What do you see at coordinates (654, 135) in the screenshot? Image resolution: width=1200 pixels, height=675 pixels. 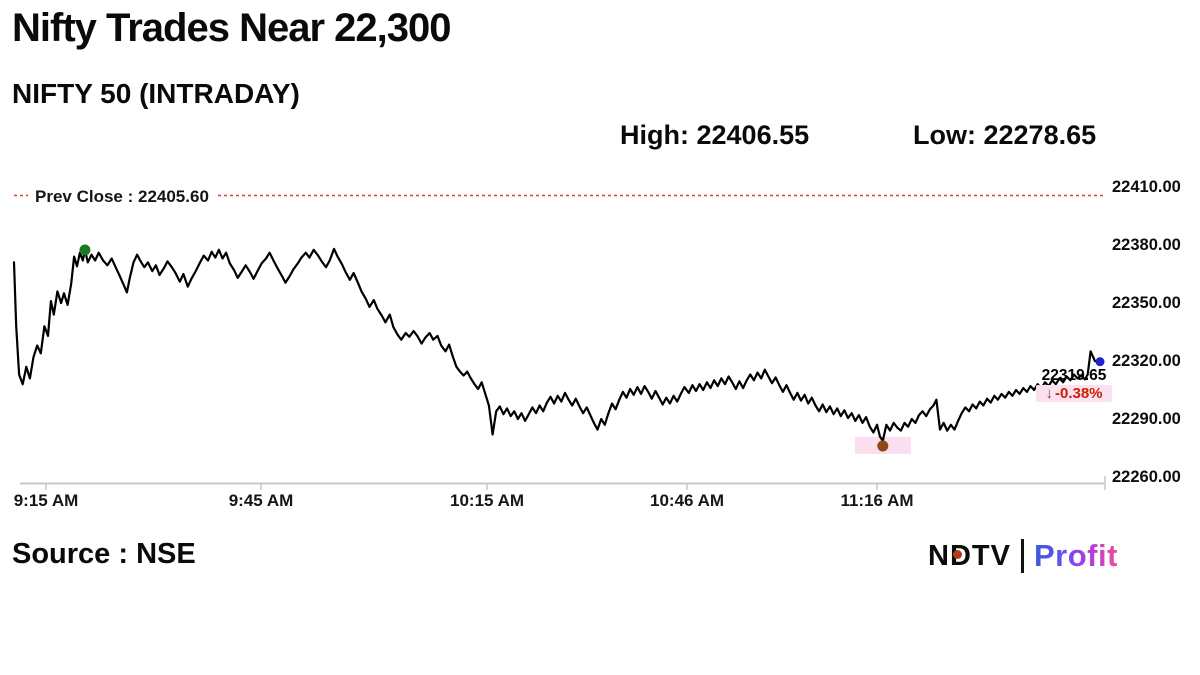 I see `high-label: High:` at bounding box center [654, 135].